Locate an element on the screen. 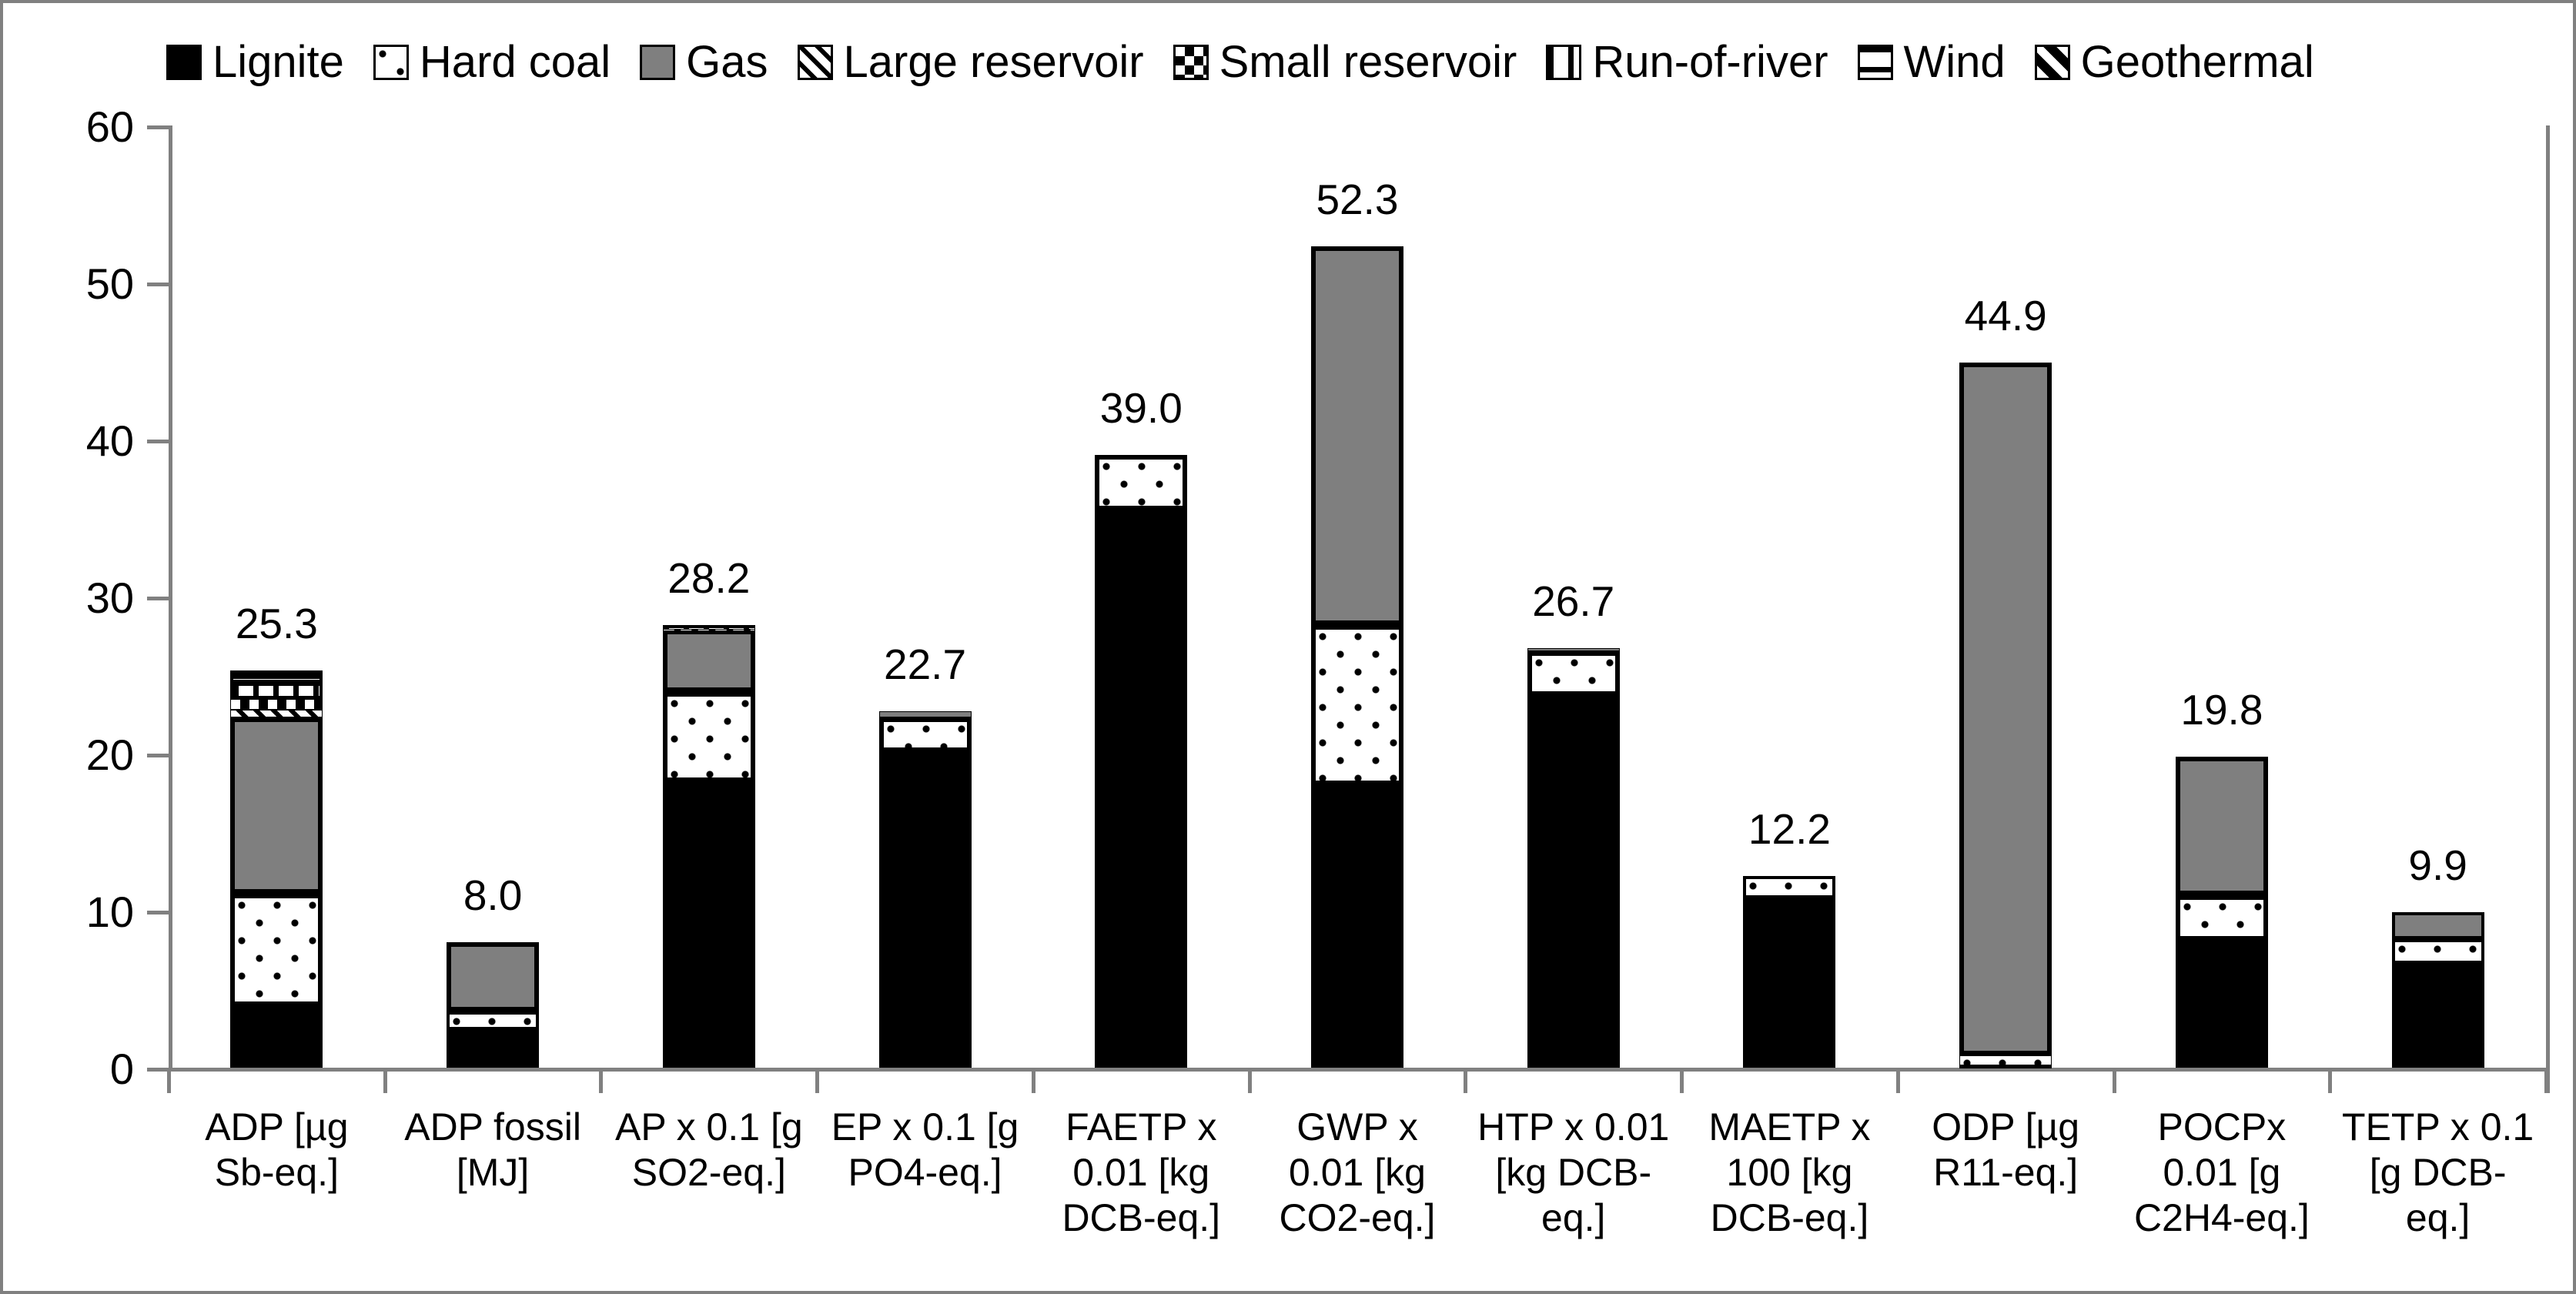 The image size is (2576, 1294). legend-item-solid-gray: Gas is located at coordinates (704, 63).